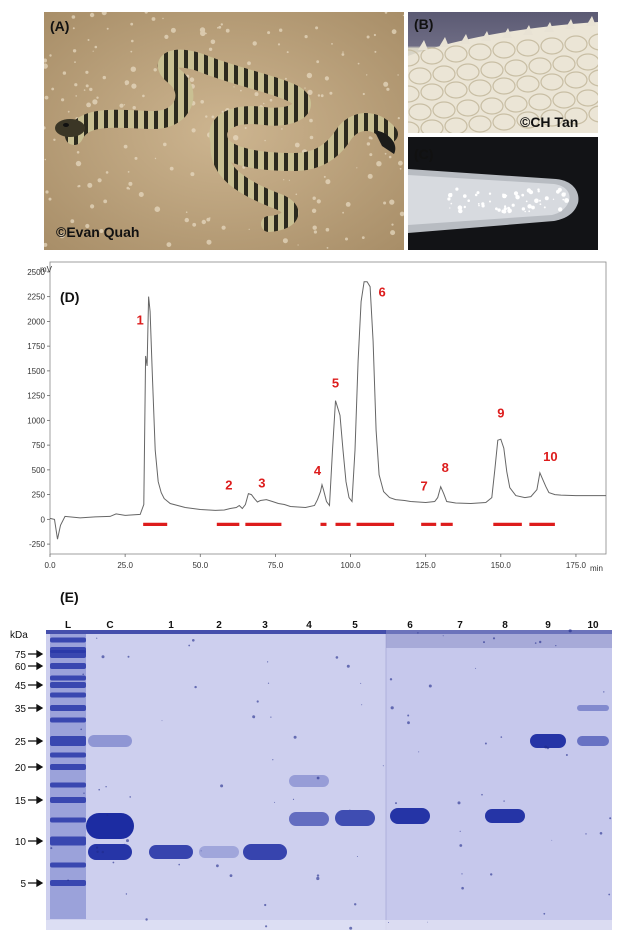 This screenshot has height=940, width=624. I want to click on x-tick-label: 150.0, so click(501, 565).